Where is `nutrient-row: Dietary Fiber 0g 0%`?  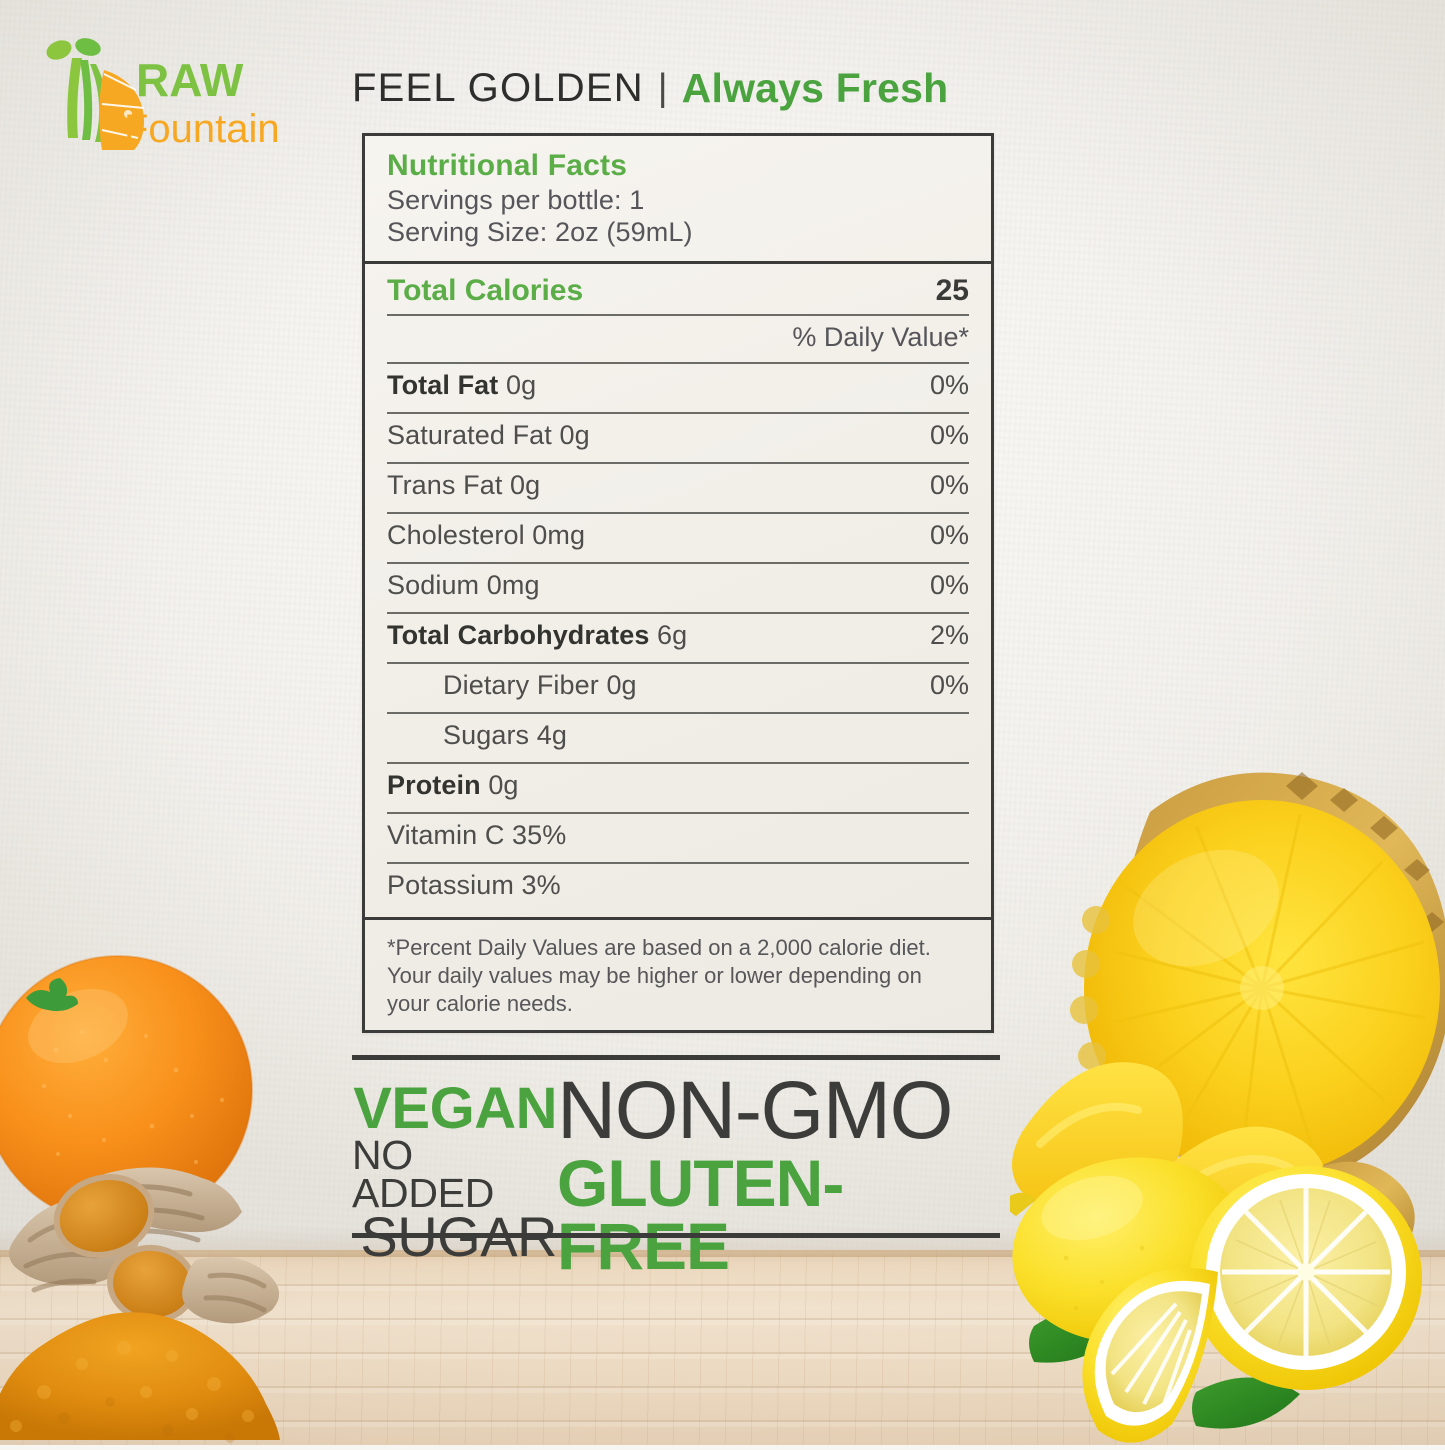 nutrient-row: Dietary Fiber 0g 0% is located at coordinates (678, 689).